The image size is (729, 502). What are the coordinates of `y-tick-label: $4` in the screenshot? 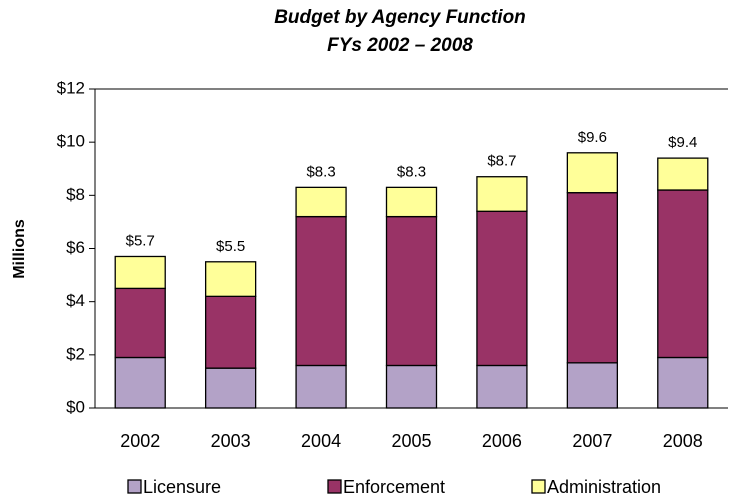 It's located at (75, 300).